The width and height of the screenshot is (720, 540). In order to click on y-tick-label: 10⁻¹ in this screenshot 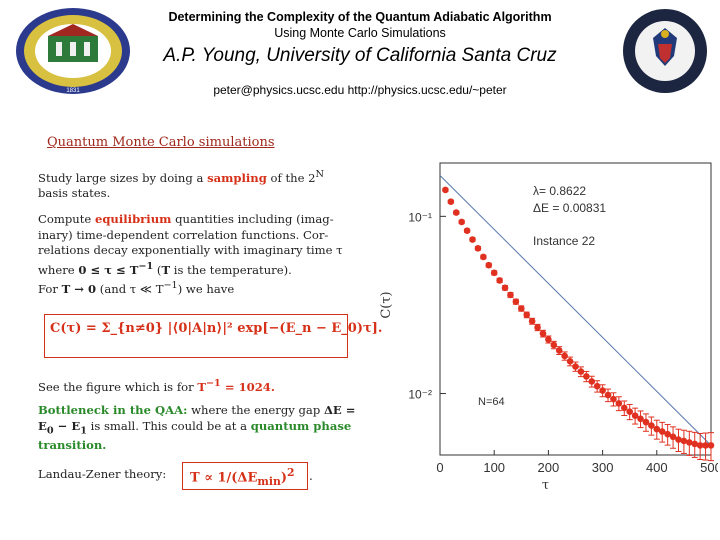, I will do `click(420, 217)`.